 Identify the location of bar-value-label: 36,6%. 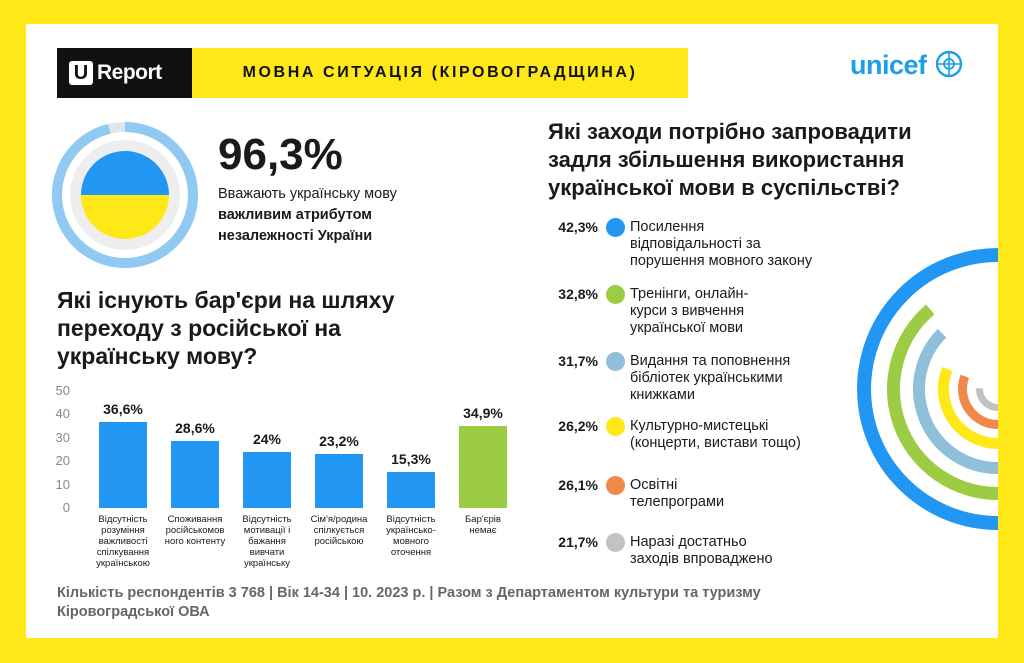
(123, 409).